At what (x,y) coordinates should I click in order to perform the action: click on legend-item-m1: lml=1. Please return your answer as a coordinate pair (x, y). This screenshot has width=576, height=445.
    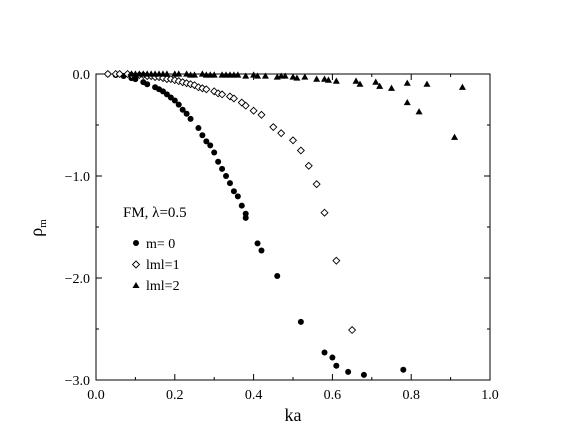
    Looking at the image, I should click on (155, 265).